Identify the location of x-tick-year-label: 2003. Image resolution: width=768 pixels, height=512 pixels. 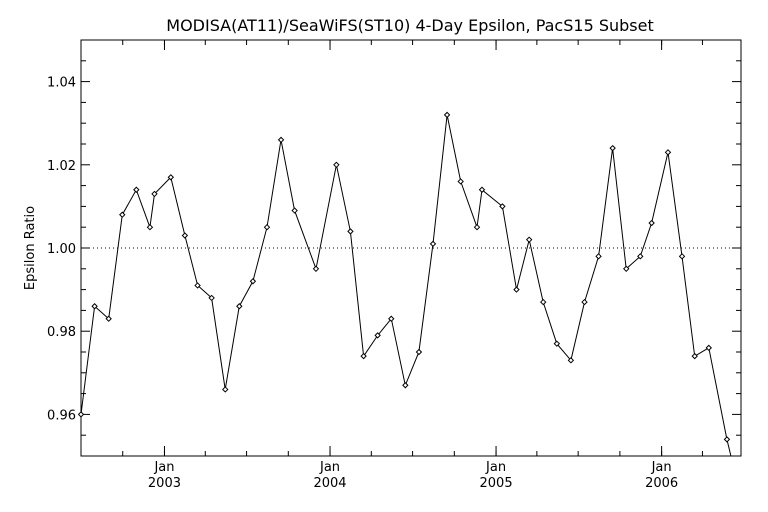
(164, 483).